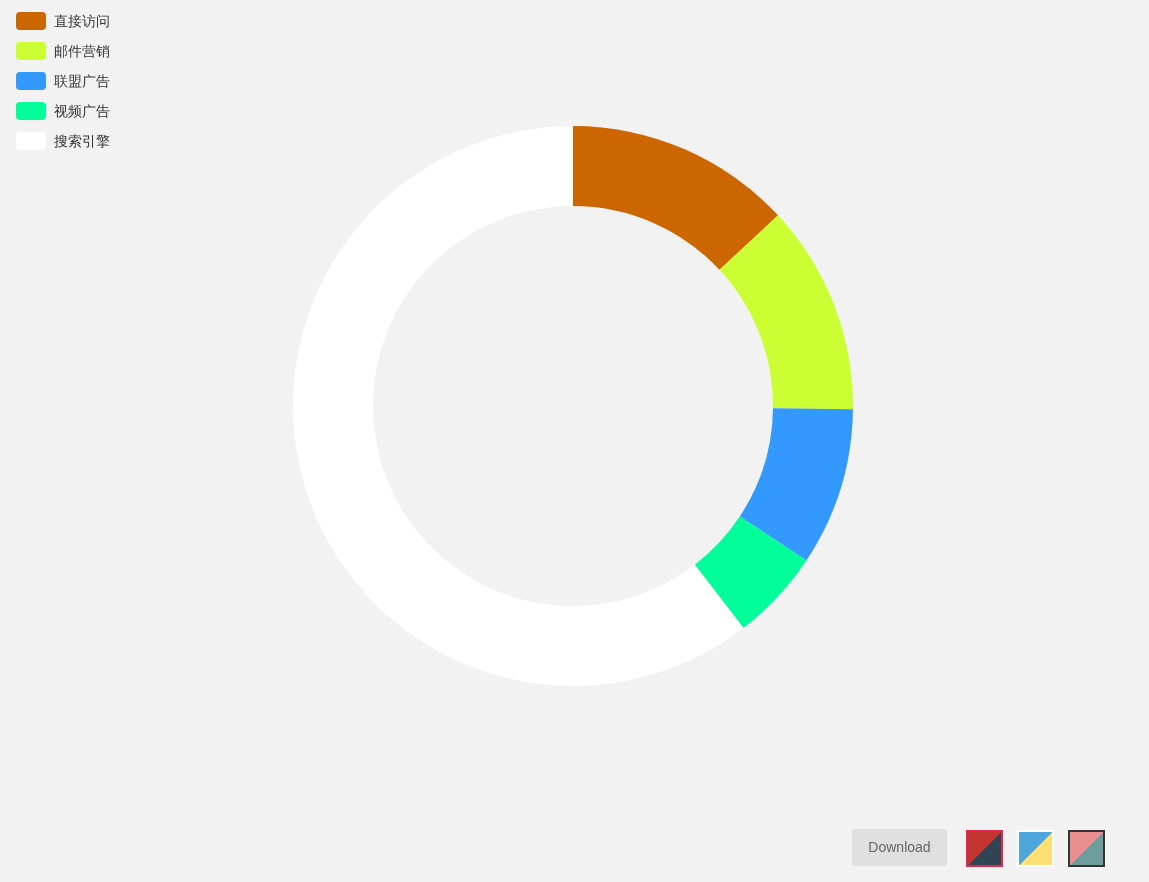  I want to click on legend-label: 直接访问, so click(82, 21).